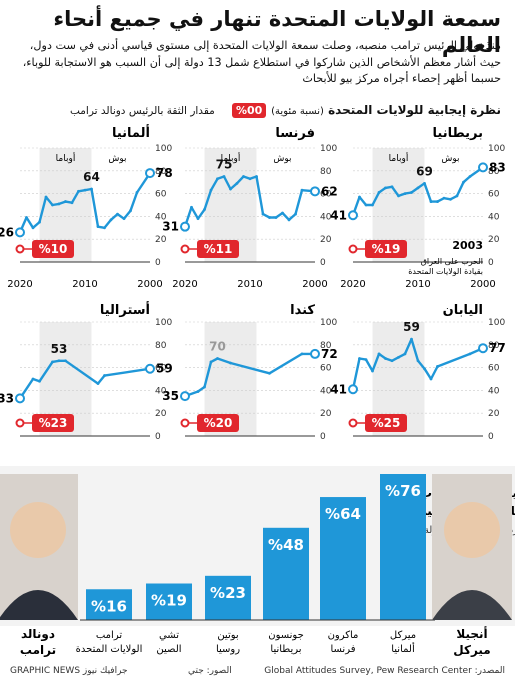 The image size is (515, 686). Describe the element at coordinates (403, 635) in the screenshot. I see `bar-category-label: ميركل` at that location.